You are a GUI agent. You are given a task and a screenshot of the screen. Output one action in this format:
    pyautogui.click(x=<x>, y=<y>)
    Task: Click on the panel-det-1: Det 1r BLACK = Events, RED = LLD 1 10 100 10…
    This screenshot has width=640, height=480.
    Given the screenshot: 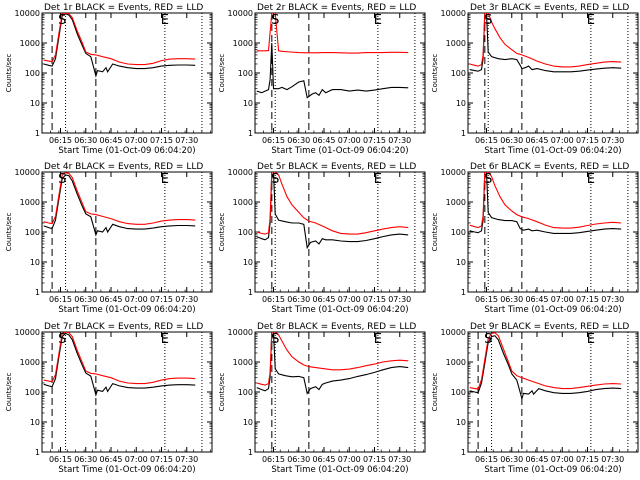 What is the action you would take?
    pyautogui.click(x=109, y=79)
    